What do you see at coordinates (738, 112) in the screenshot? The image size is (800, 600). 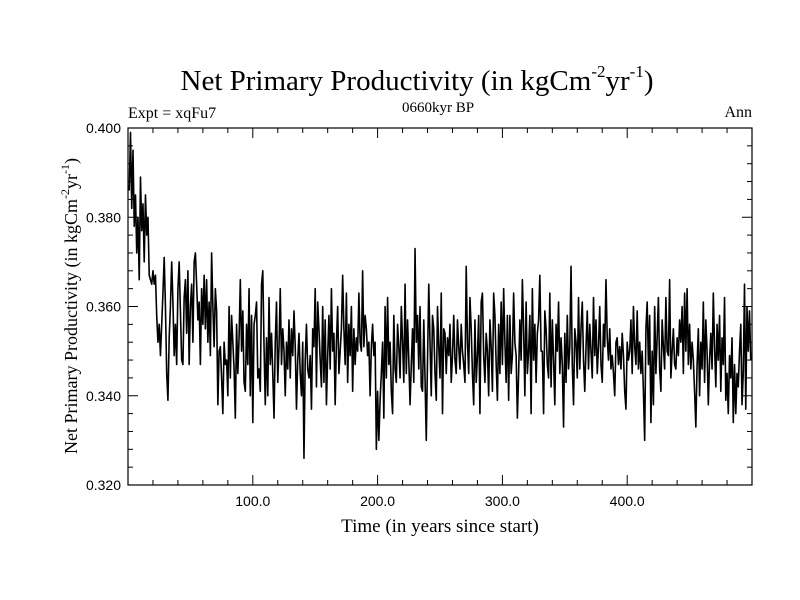 I see `subtitle-right: Ann` at bounding box center [738, 112].